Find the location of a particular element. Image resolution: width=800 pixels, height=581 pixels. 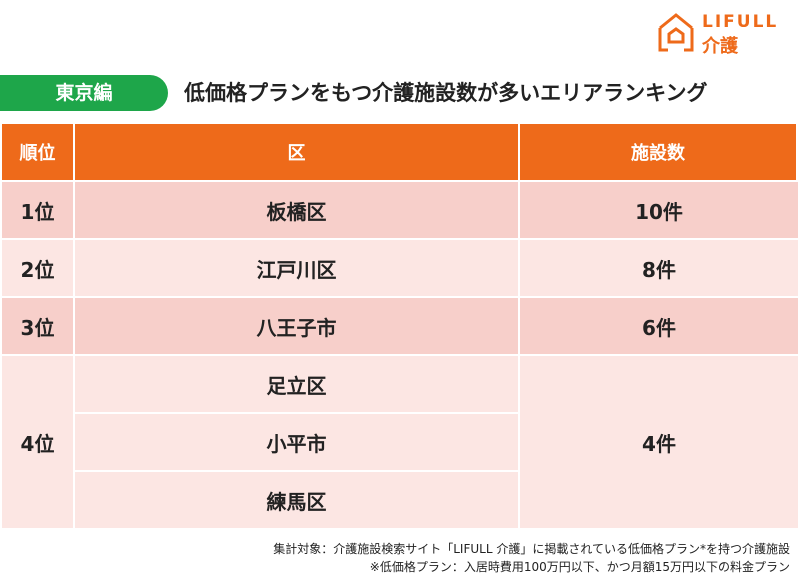

logo-brand: LIFULL is located at coordinates (740, 22).